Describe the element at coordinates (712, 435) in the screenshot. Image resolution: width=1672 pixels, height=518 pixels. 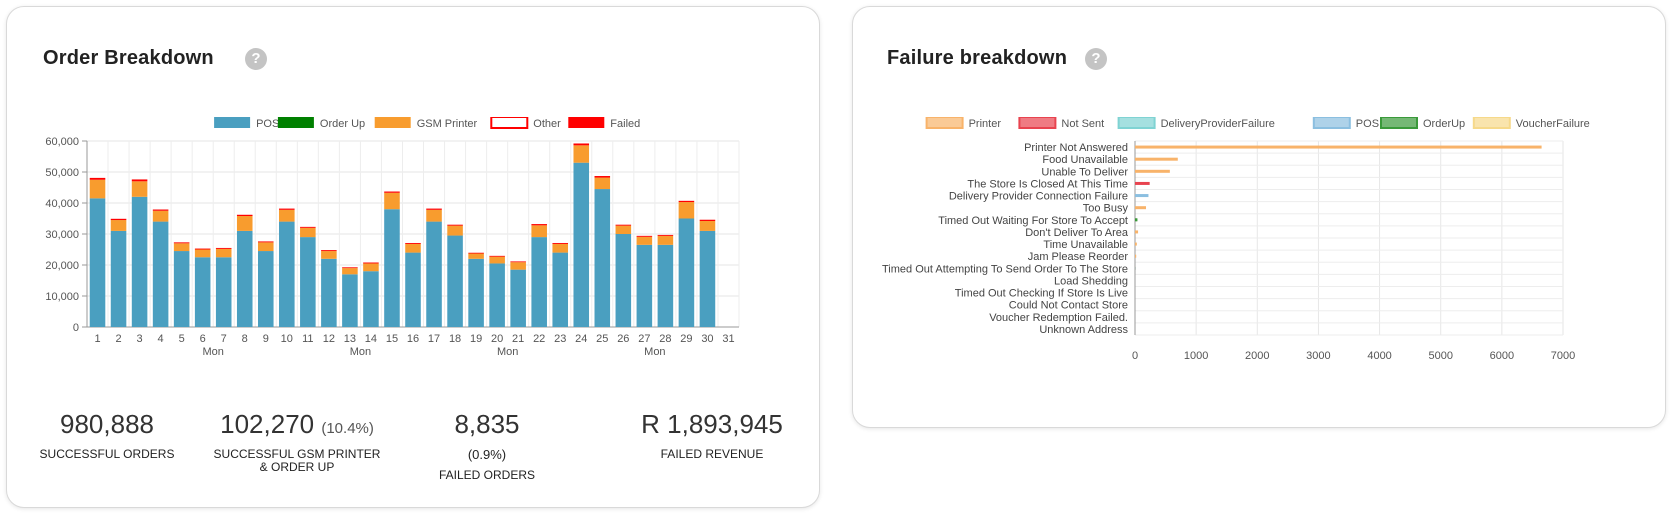
I see `failed-revenue-stat: R 1,893,945 FAILED REVENUE` at that location.